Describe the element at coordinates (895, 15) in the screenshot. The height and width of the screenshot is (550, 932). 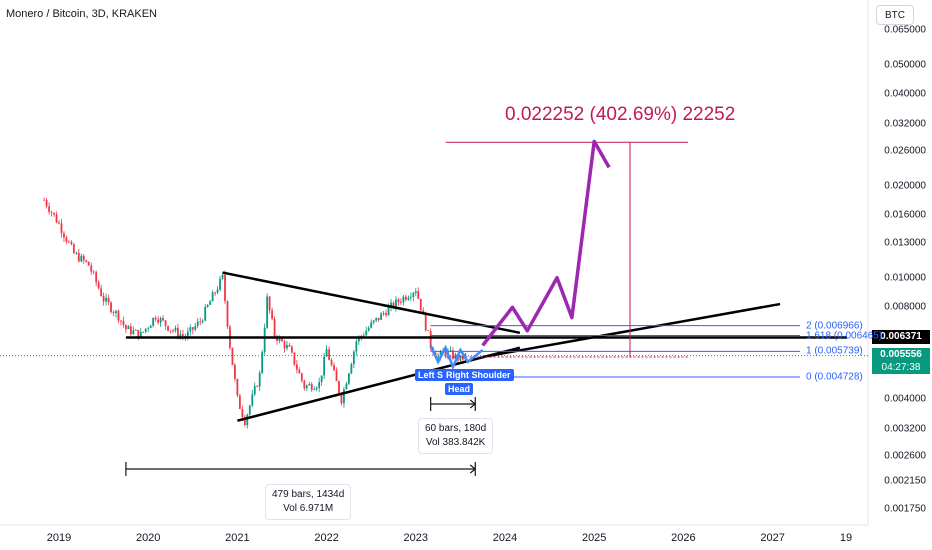
I see `currency-button: BTC` at that location.